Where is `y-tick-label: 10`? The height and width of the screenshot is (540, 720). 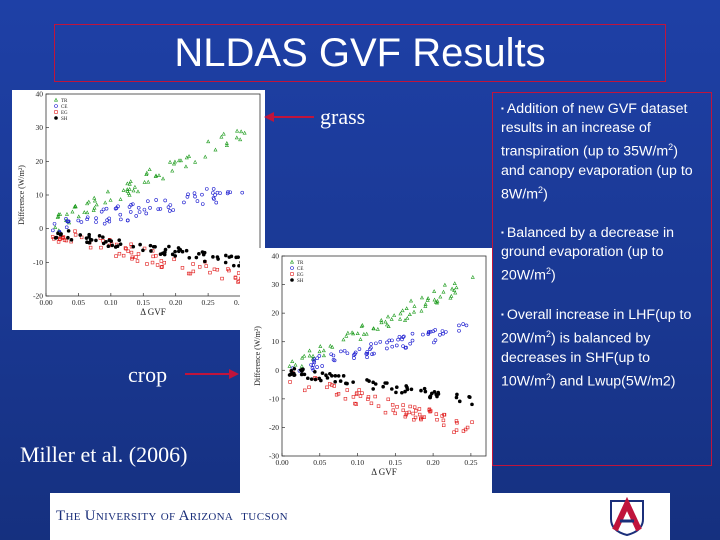 y-tick-label: 10 is located at coordinates (276, 341).